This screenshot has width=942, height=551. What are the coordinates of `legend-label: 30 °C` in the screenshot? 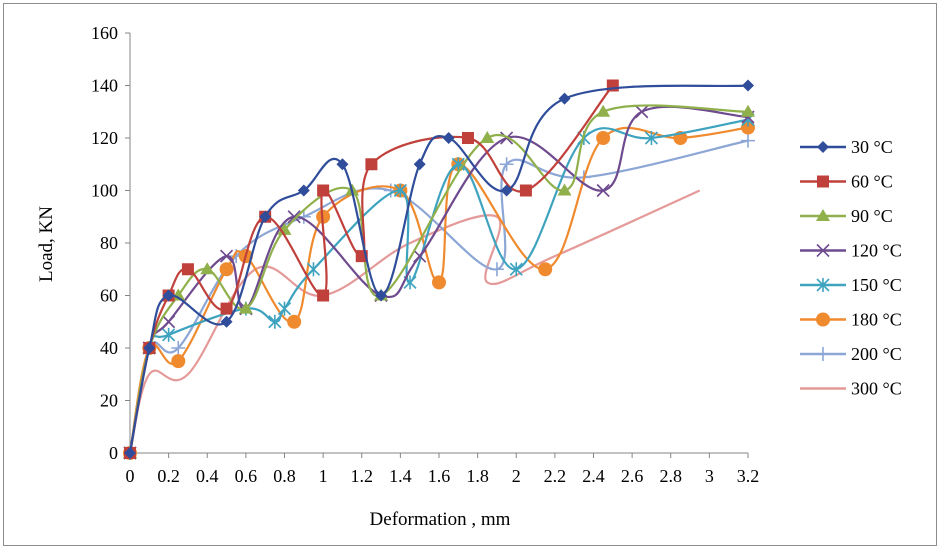 It's located at (872, 147).